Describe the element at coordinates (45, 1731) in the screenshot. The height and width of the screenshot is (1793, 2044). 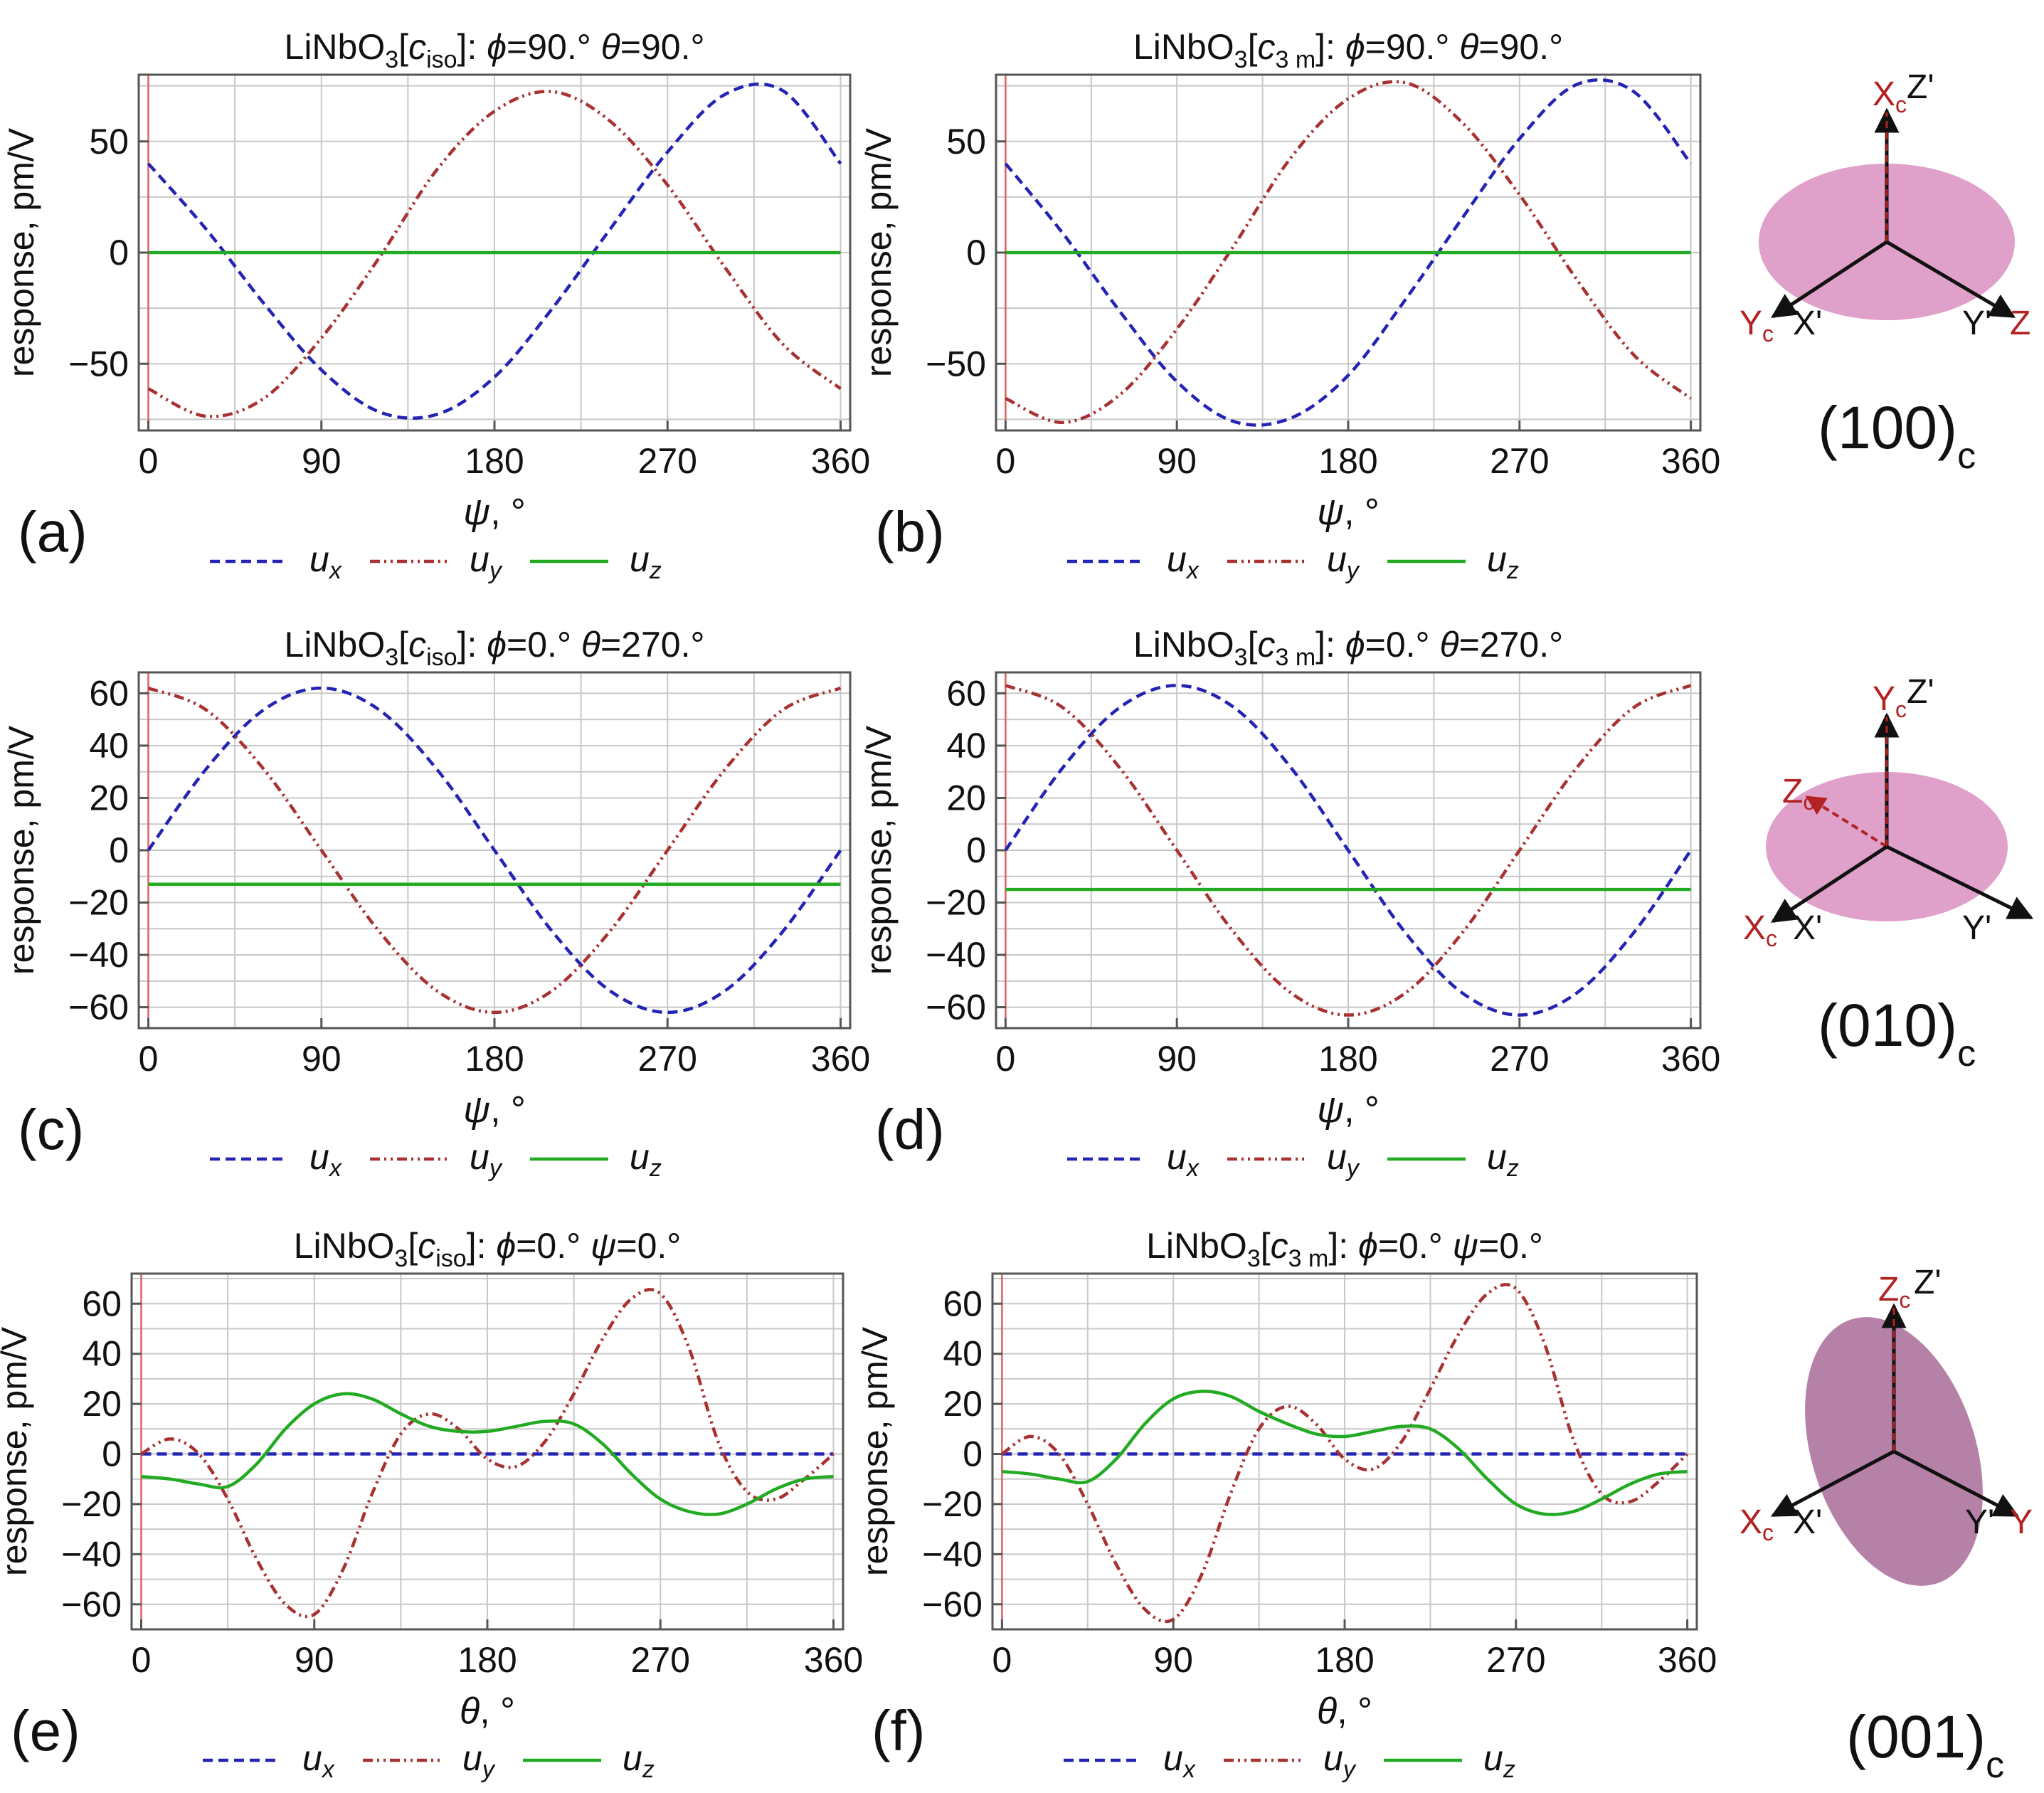
I see `panel-label: (e)` at that location.